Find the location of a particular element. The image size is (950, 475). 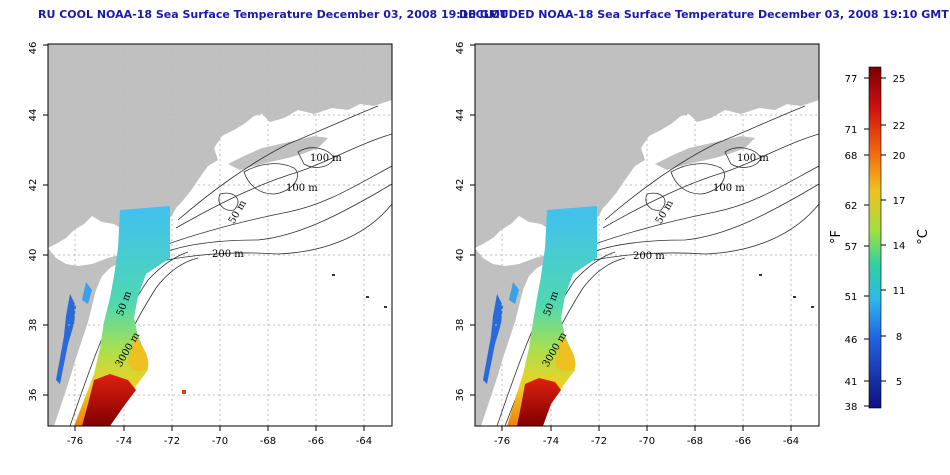

colorbar-tick-label: 57 is located at coordinates (851, 247).